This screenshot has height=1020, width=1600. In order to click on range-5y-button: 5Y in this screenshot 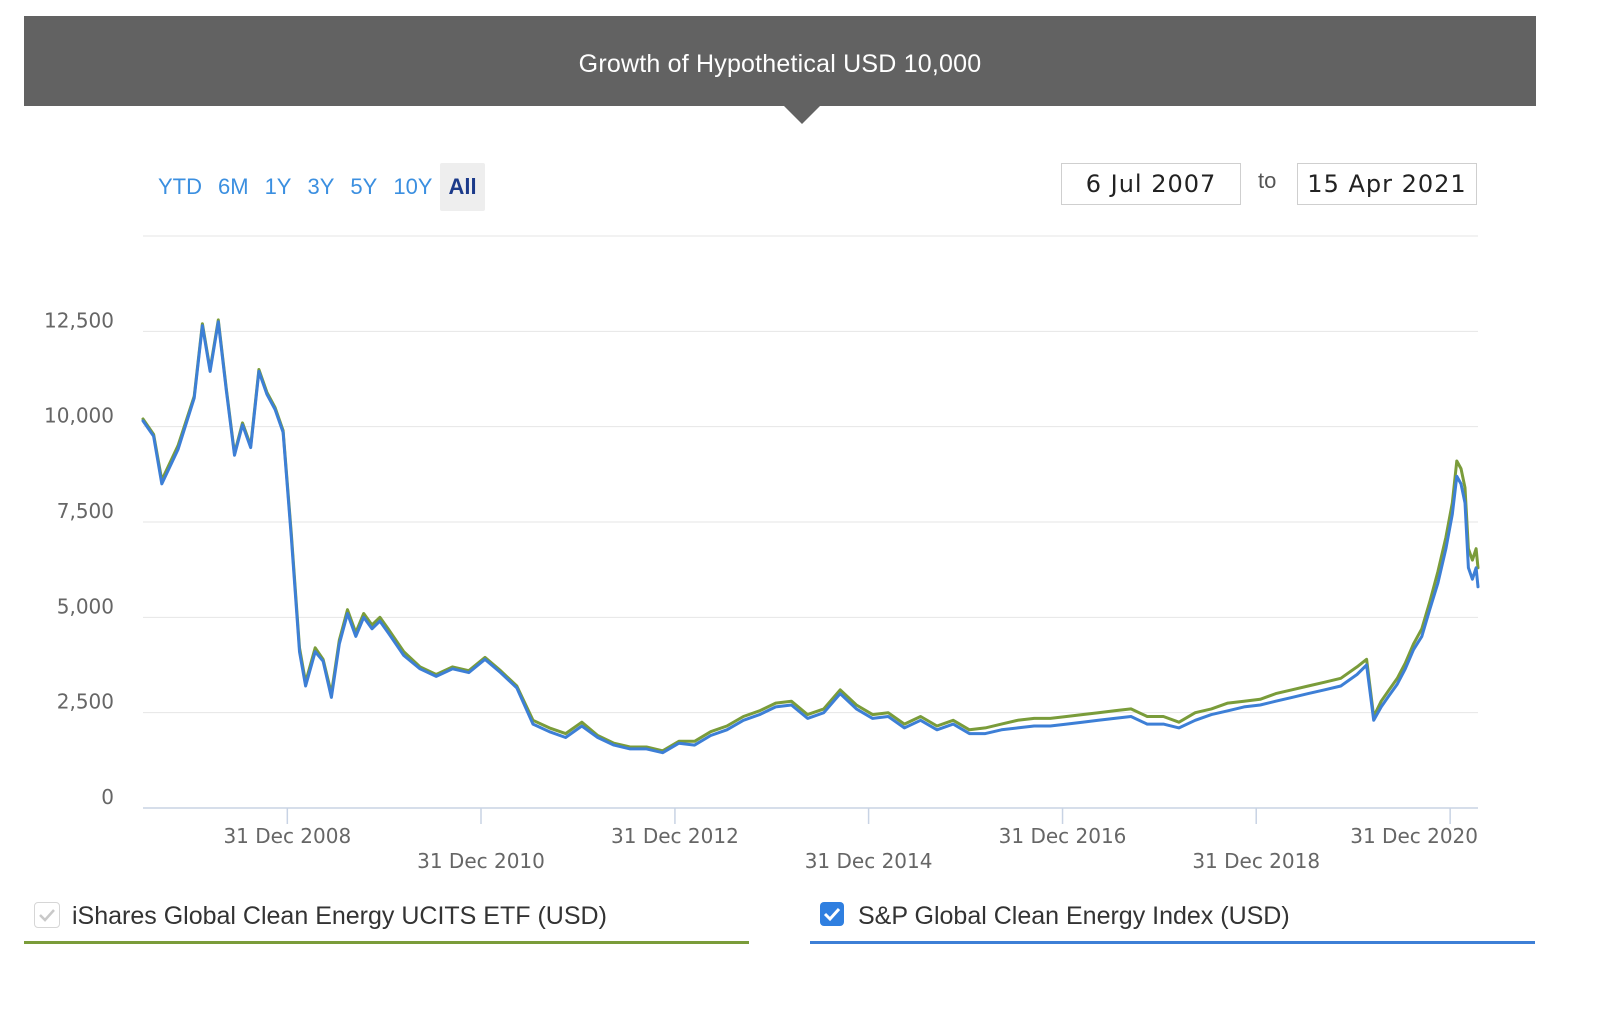, I will do `click(364, 186)`.